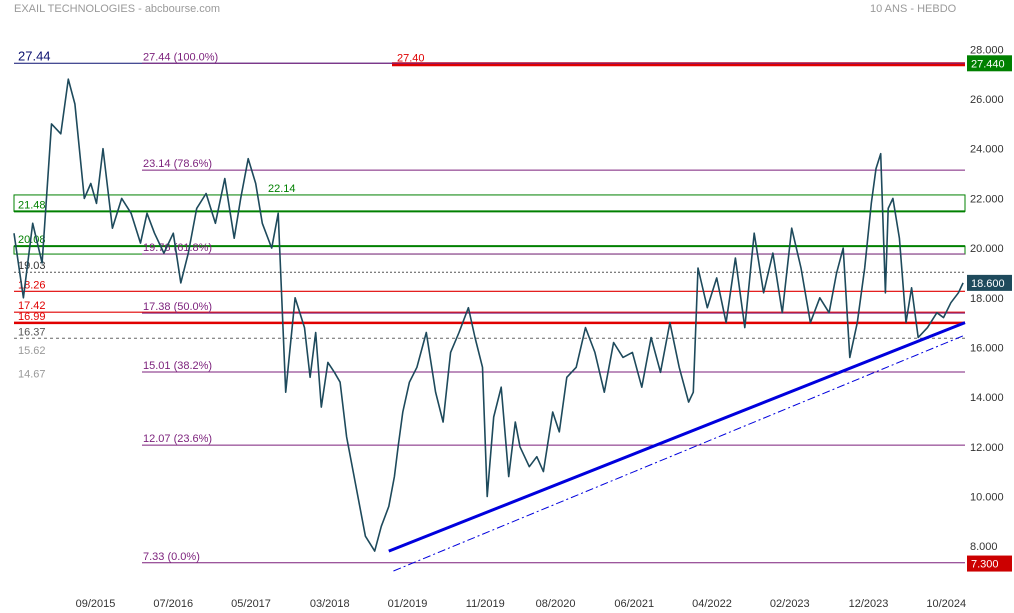 Image resolution: width=1014 pixels, height=613 pixels. What do you see at coordinates (177, 164) in the screenshot?
I see `fib-label: 23.14 (78.6%)` at bounding box center [177, 164].